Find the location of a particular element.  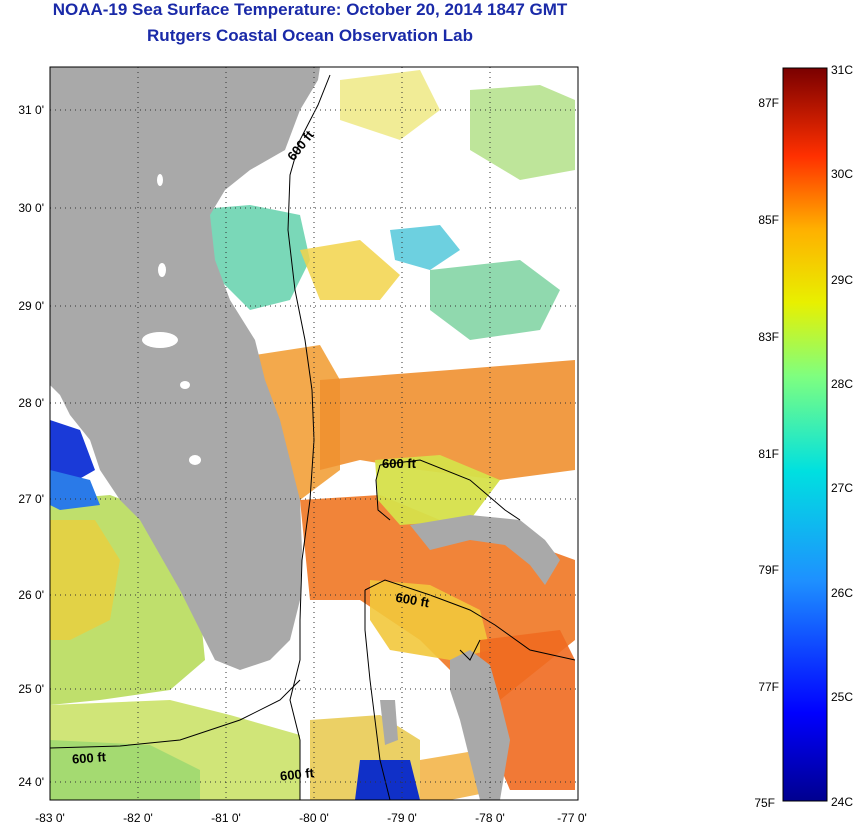

fahrenheit-label: 87F is located at coordinates (768, 103).